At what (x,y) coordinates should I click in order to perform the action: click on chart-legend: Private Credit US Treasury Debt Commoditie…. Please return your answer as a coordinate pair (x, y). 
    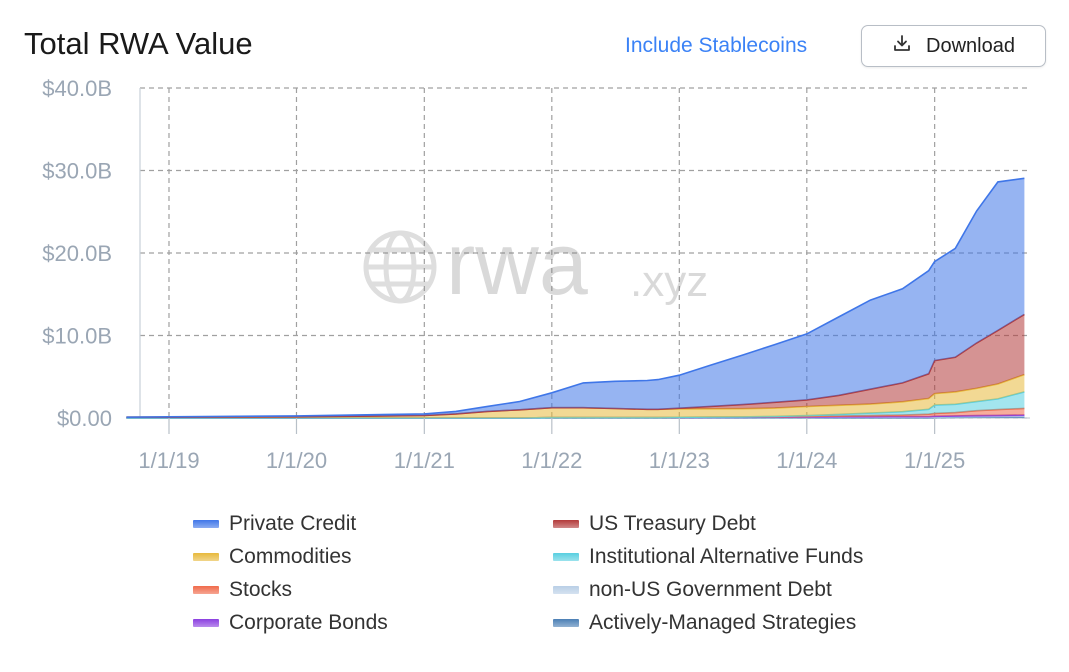
    Looking at the image, I should click on (573, 573).